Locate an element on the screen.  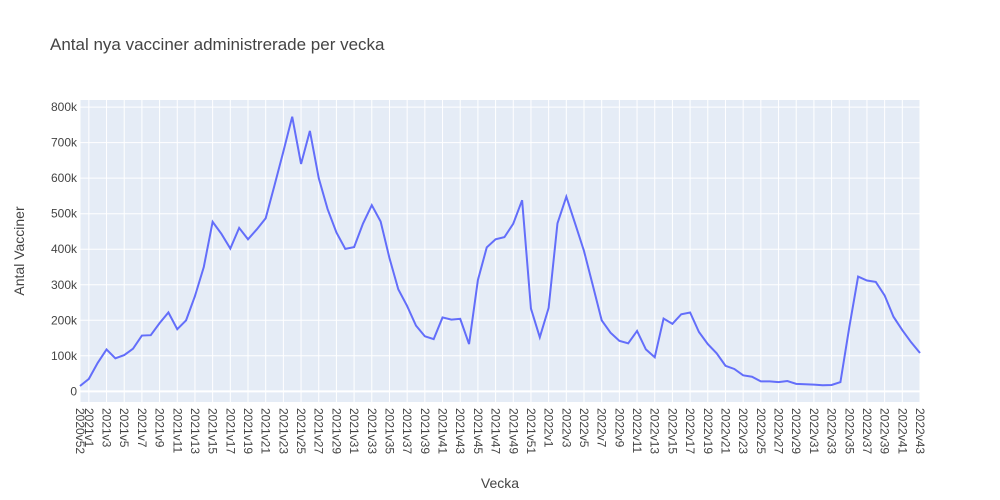
x-tick-label: 2022v39 is located at coordinates (885, 431).